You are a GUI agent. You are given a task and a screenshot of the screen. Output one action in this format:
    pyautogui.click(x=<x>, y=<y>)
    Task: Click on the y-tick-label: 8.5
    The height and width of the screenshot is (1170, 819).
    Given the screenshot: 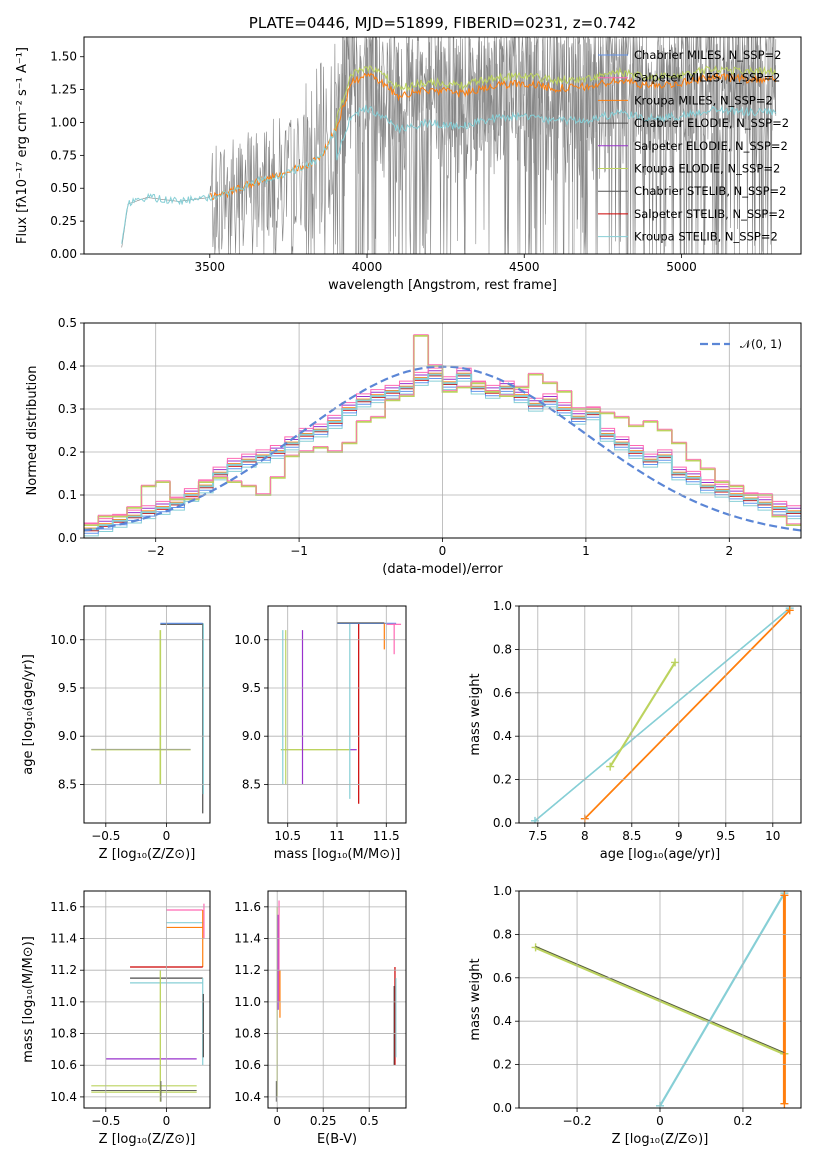 What is the action you would take?
    pyautogui.click(x=251, y=784)
    